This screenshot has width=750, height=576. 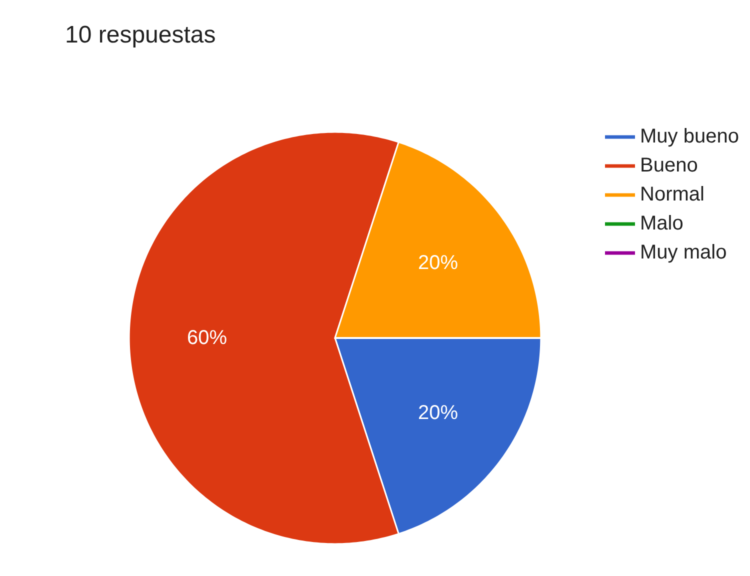 What do you see at coordinates (662, 223) in the screenshot?
I see `legend-label: Malo` at bounding box center [662, 223].